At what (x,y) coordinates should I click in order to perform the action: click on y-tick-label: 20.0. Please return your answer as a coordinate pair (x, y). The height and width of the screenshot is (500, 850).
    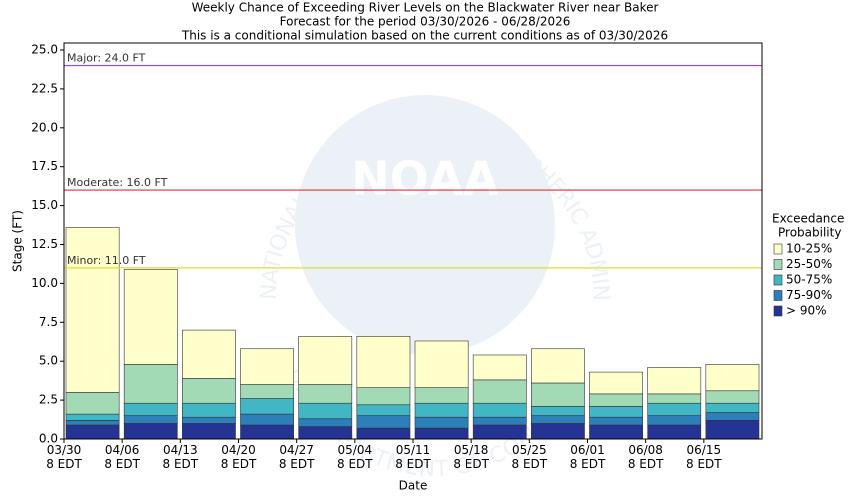
    Looking at the image, I should click on (44, 127).